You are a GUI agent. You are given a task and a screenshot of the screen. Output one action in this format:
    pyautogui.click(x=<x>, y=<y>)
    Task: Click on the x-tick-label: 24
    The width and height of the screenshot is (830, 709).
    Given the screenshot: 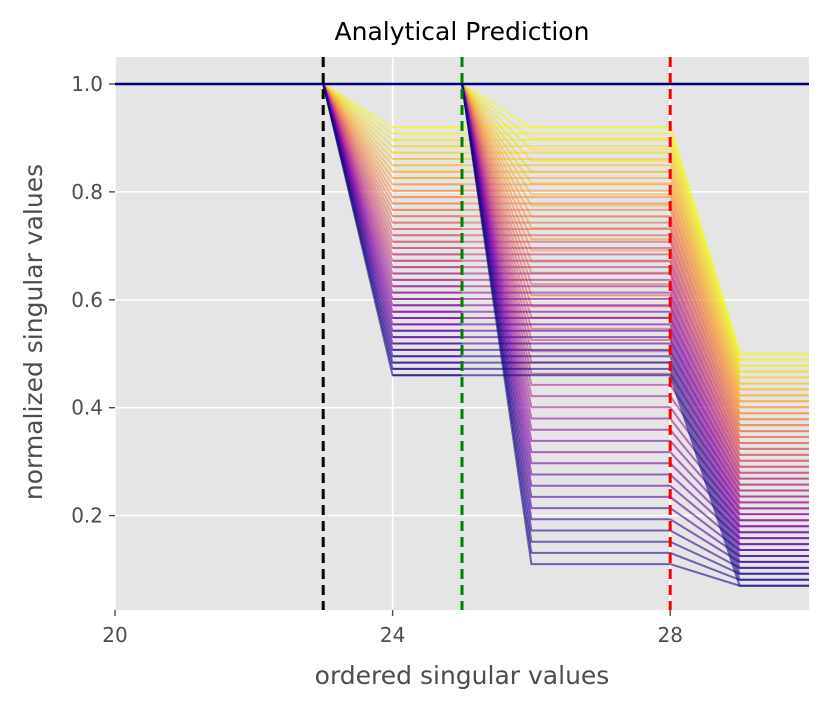 What is the action you would take?
    pyautogui.click(x=392, y=635)
    